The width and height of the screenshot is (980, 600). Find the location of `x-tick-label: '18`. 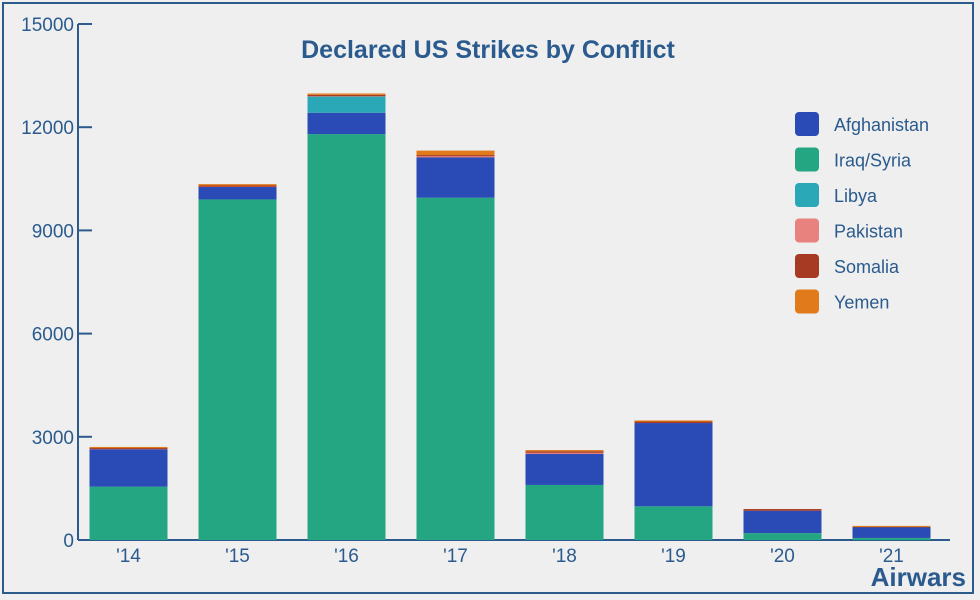

x-tick-label: '18 is located at coordinates (564, 556).